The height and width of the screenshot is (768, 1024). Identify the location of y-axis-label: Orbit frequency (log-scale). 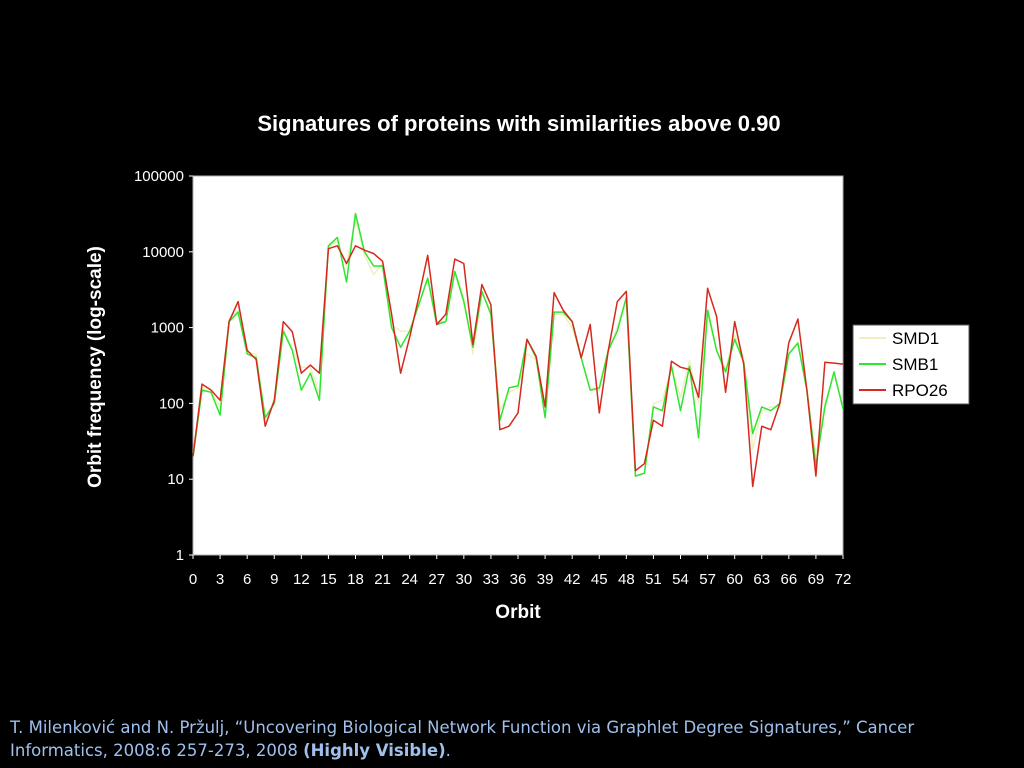
(95, 367).